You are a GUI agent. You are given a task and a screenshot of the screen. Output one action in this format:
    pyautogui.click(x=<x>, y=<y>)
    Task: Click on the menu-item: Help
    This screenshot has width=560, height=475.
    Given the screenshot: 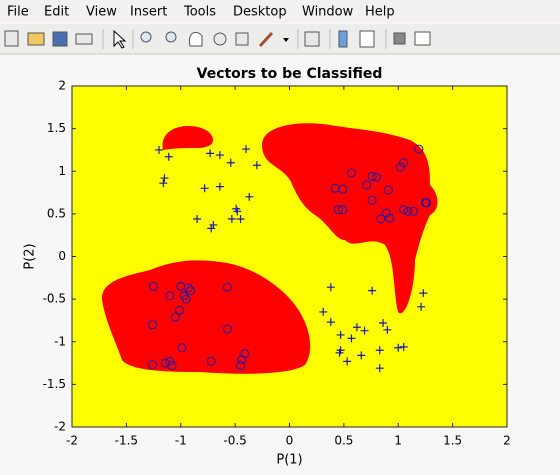 What is the action you would take?
    pyautogui.click(x=380, y=12)
    